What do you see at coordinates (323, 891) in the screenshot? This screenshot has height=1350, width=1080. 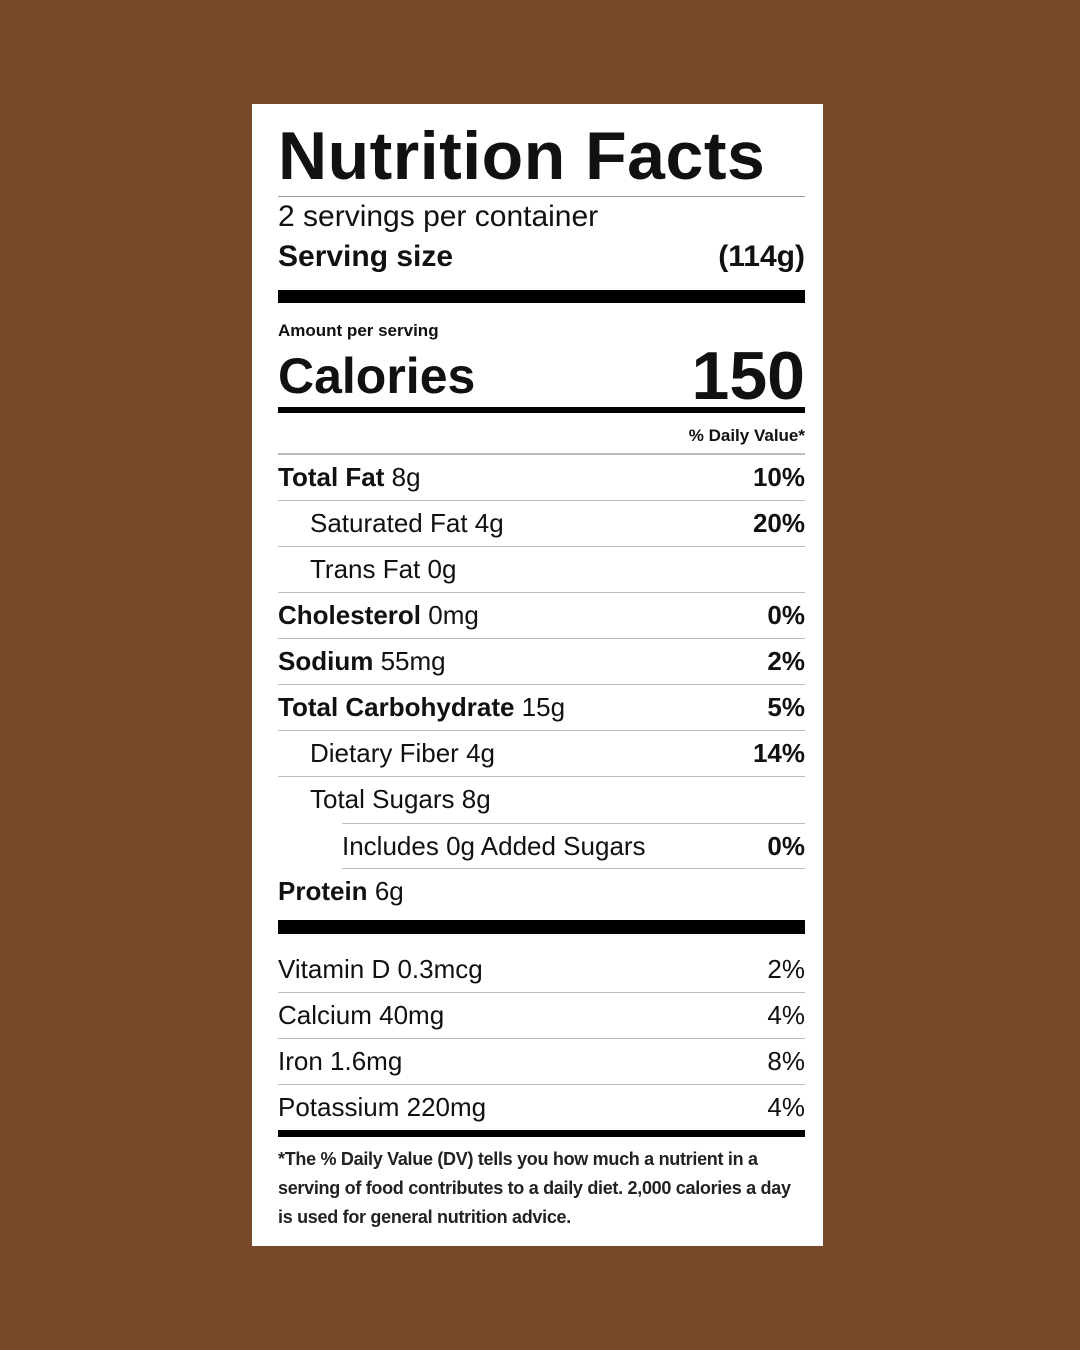 I see `nutrient-name: Protein` at bounding box center [323, 891].